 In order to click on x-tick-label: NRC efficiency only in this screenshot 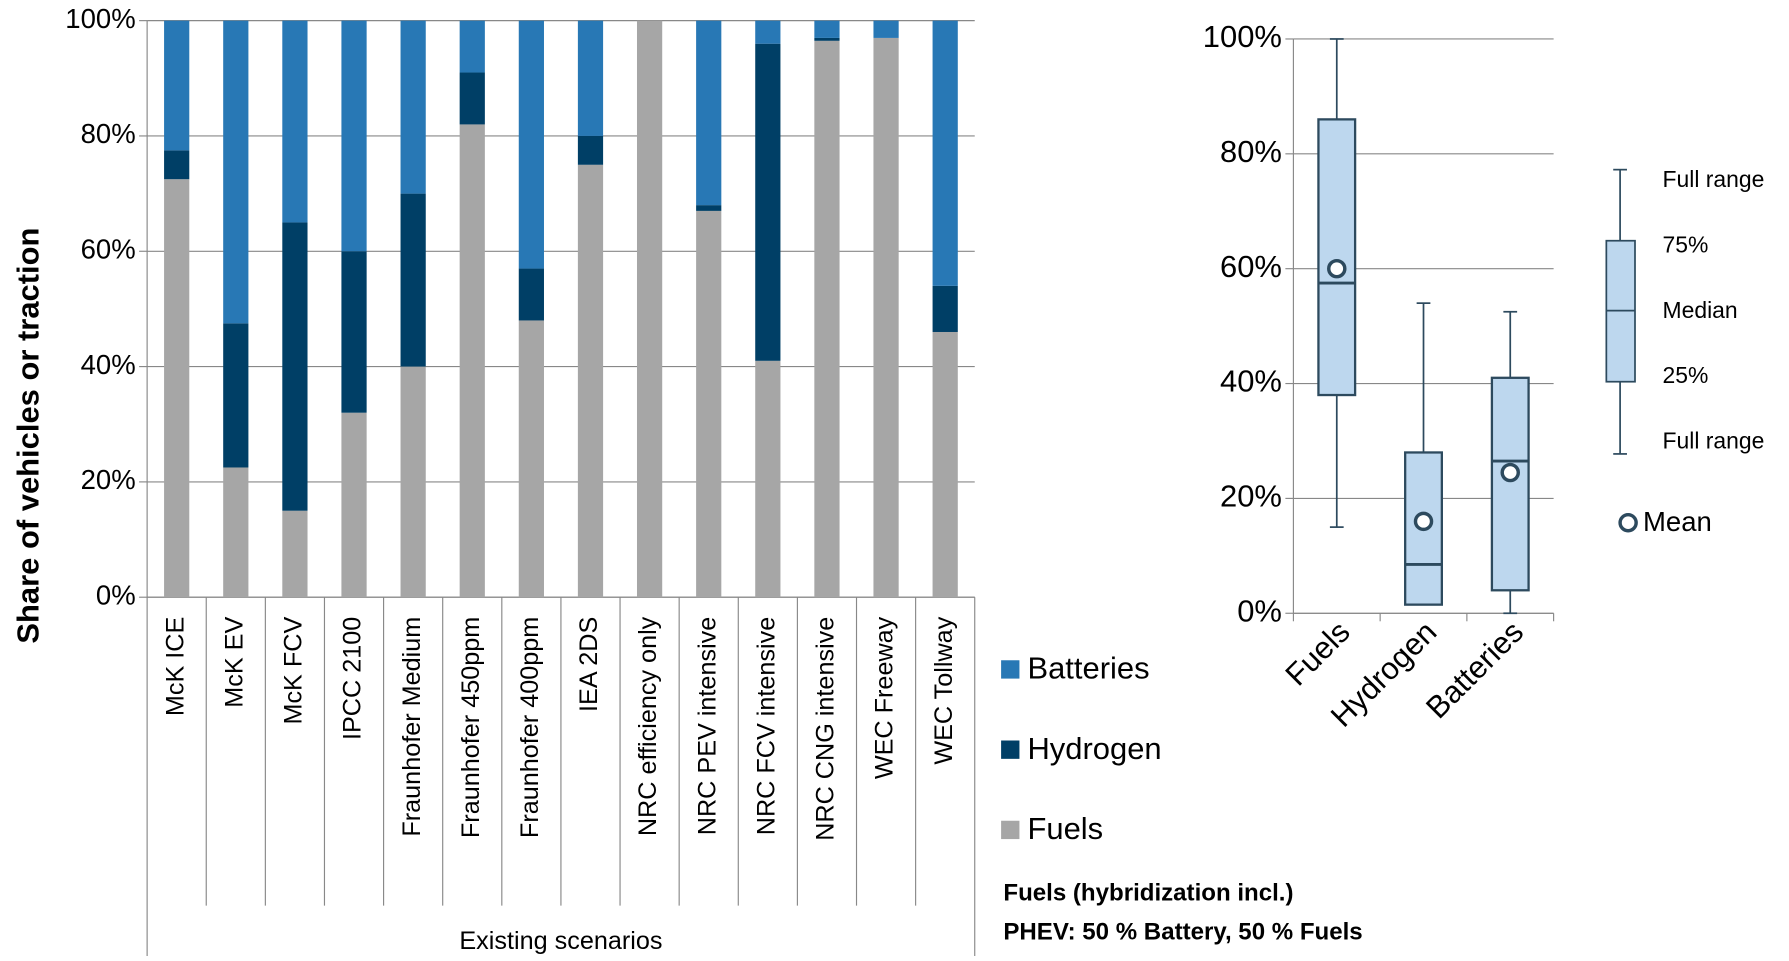, I will do `click(648, 726)`.